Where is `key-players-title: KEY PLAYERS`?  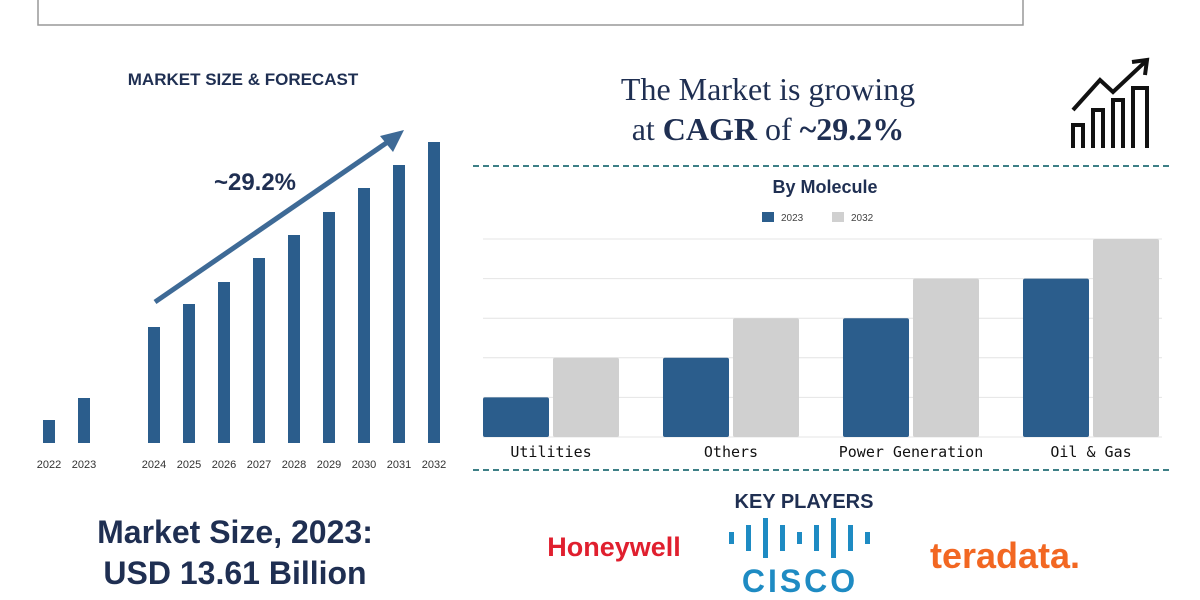 key-players-title: KEY PLAYERS is located at coordinates (804, 502).